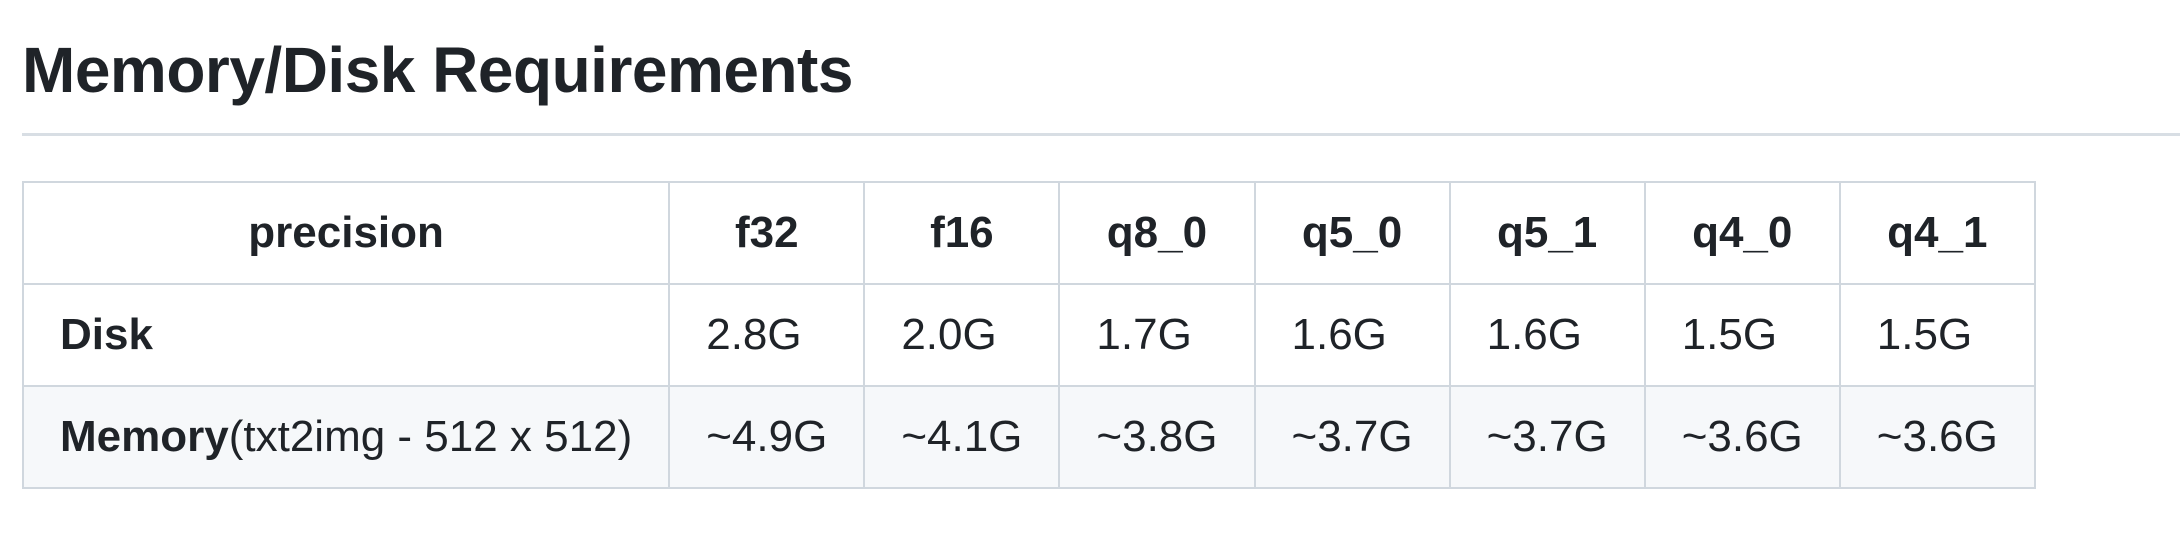  Describe the element at coordinates (1101, 134) in the screenshot. I see `heading-divider` at that location.